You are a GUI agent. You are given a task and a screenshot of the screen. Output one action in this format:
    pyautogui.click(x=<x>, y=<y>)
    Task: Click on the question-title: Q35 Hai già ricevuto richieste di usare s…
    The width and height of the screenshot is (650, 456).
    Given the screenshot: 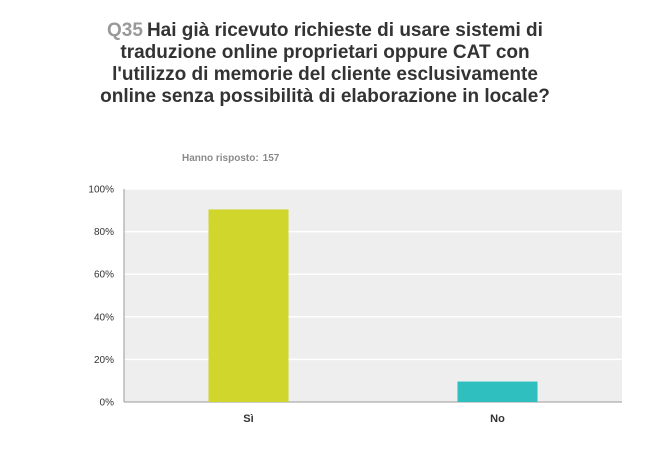 What is the action you would take?
    pyautogui.click(x=325, y=64)
    